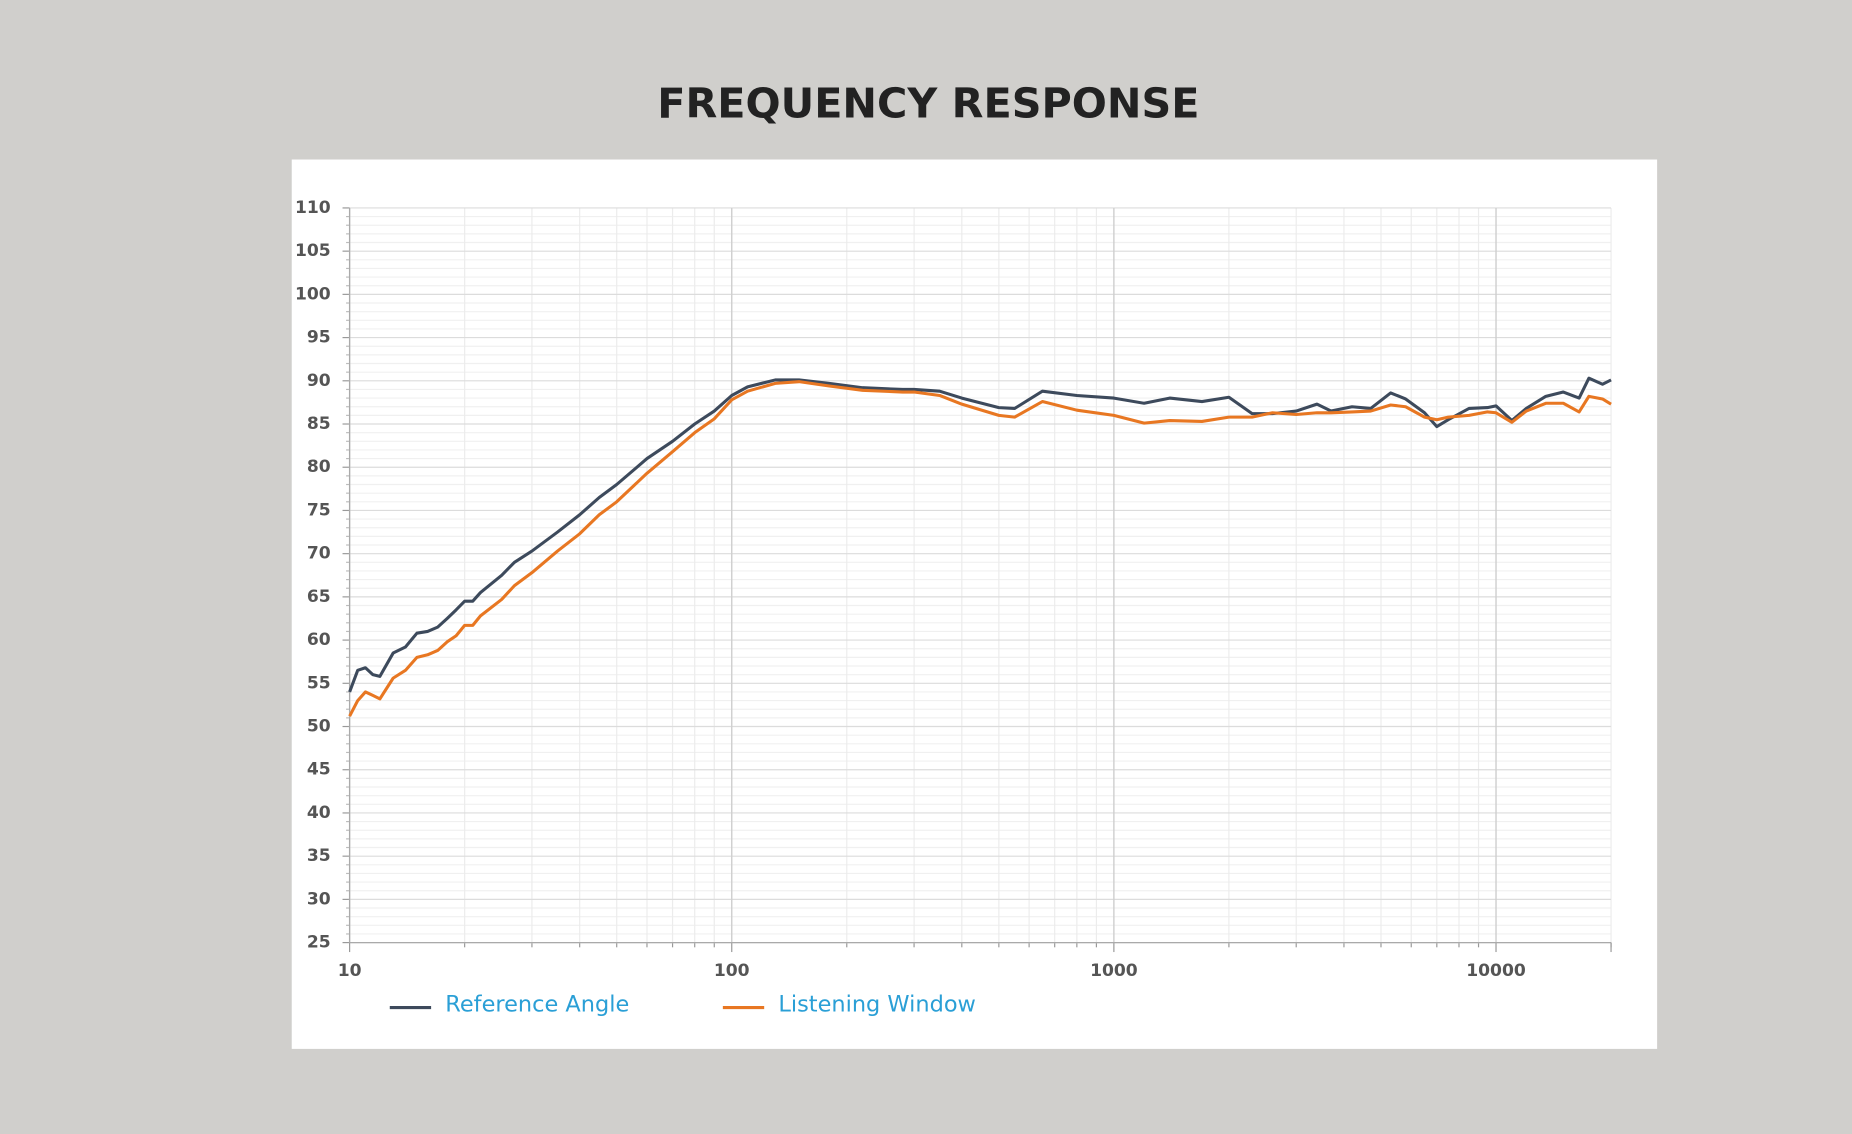  Describe the element at coordinates (319, 424) in the screenshot. I see `y-tick-label: 85` at that location.